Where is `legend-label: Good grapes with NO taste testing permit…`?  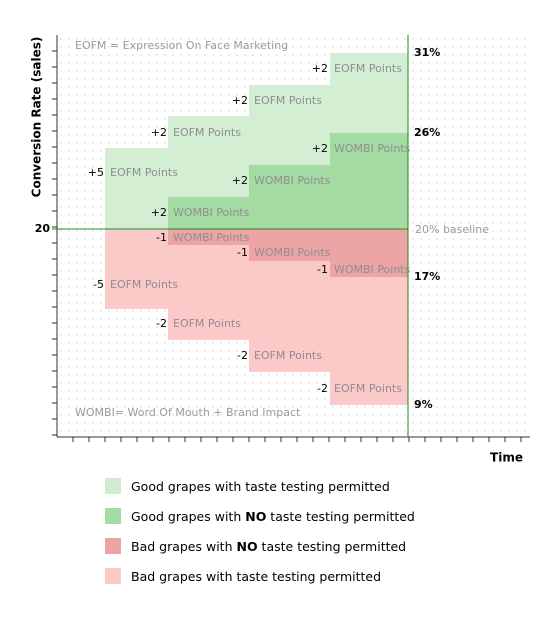 legend-label: Good grapes with NO taste testing permit… is located at coordinates (273, 516).